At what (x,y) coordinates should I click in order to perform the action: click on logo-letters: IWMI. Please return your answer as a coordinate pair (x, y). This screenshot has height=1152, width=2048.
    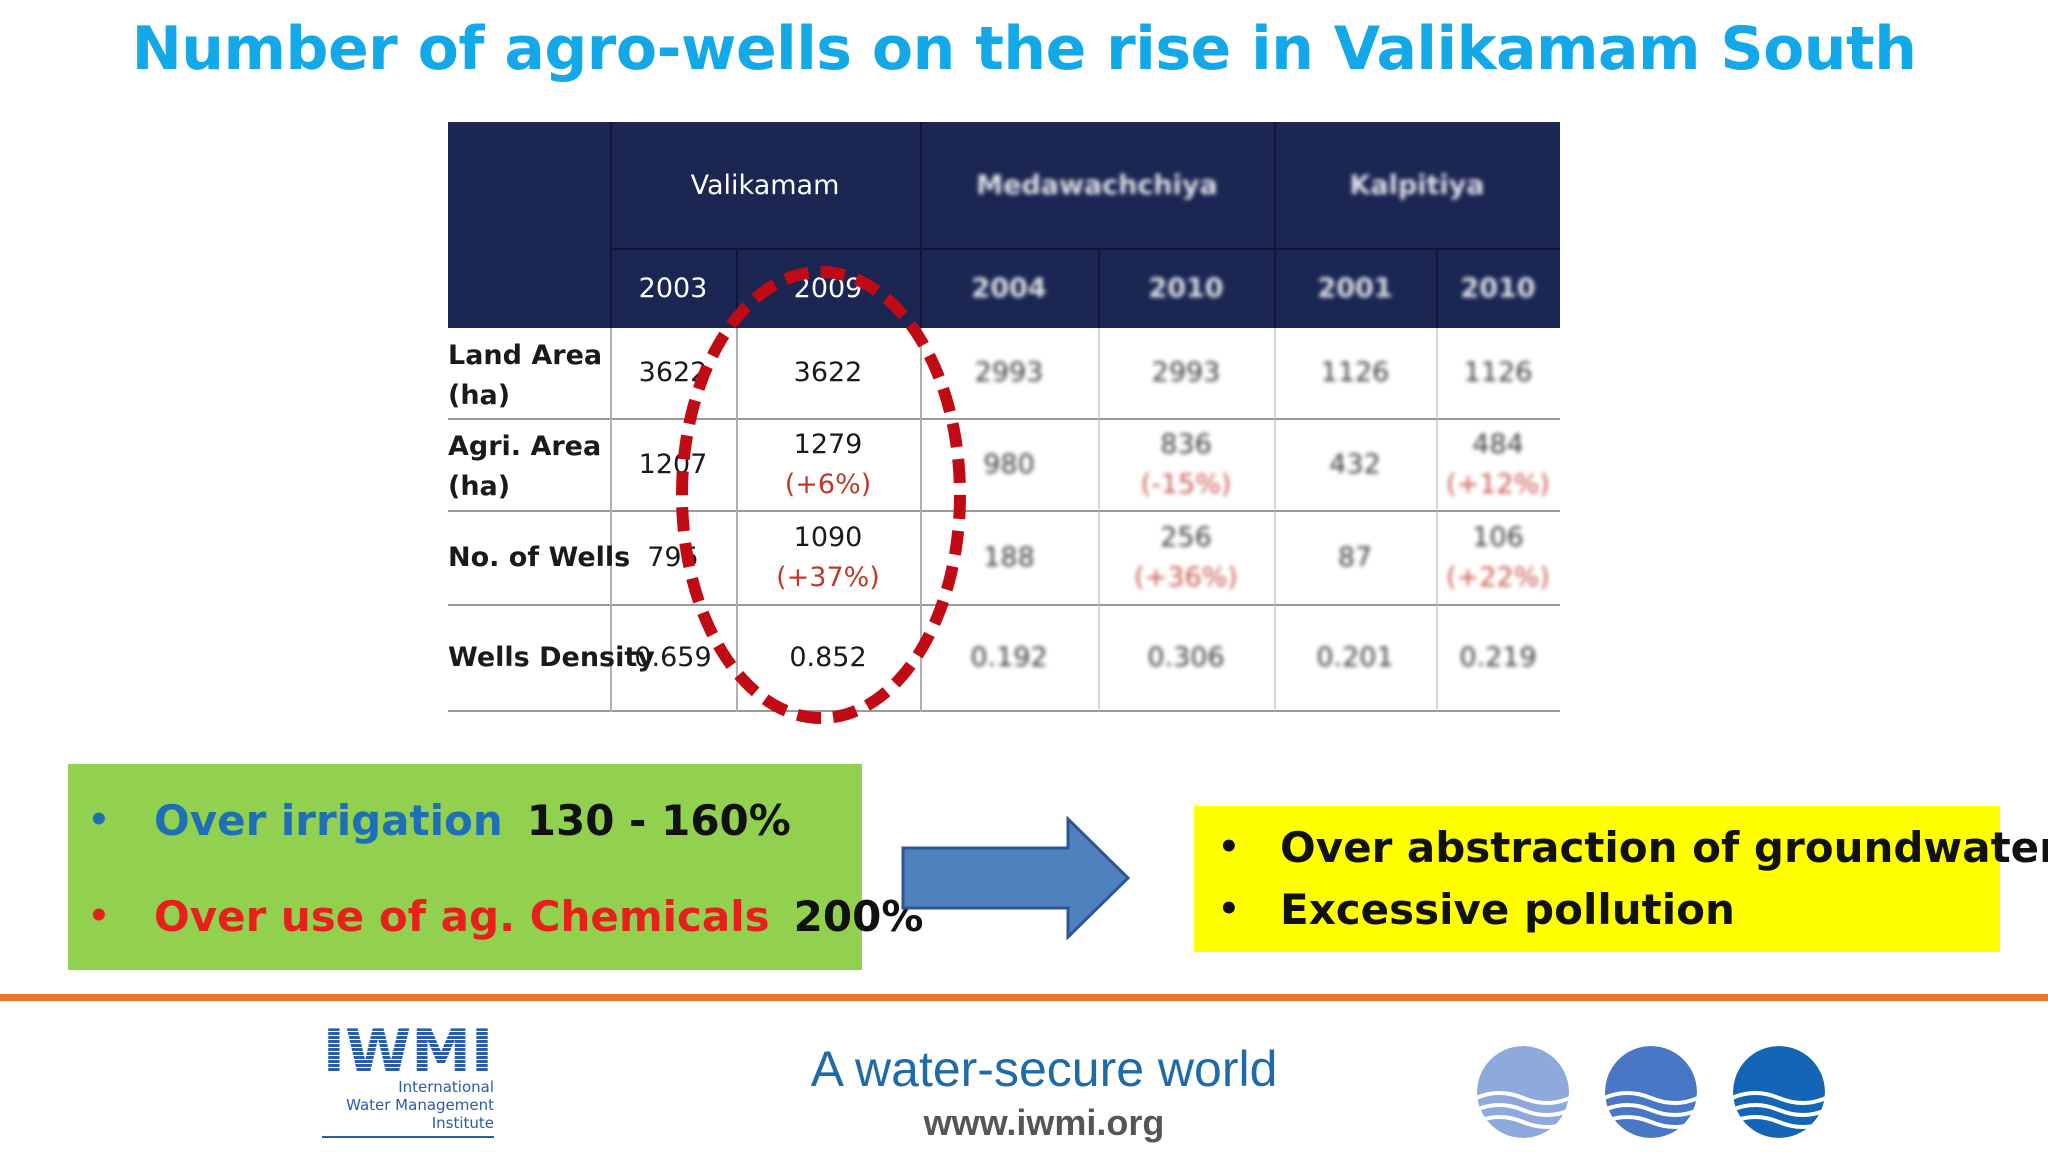
    Looking at the image, I should click on (408, 1048).